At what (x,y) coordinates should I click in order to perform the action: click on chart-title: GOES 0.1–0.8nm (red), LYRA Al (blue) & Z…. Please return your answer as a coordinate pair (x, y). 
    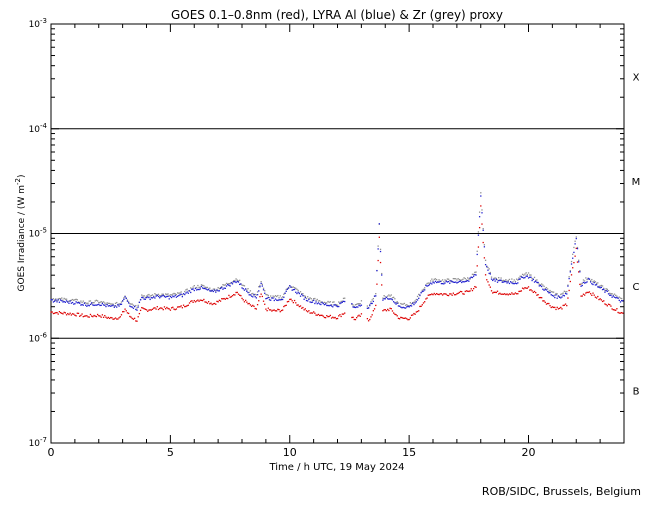
    Looking at the image, I should click on (337, 15).